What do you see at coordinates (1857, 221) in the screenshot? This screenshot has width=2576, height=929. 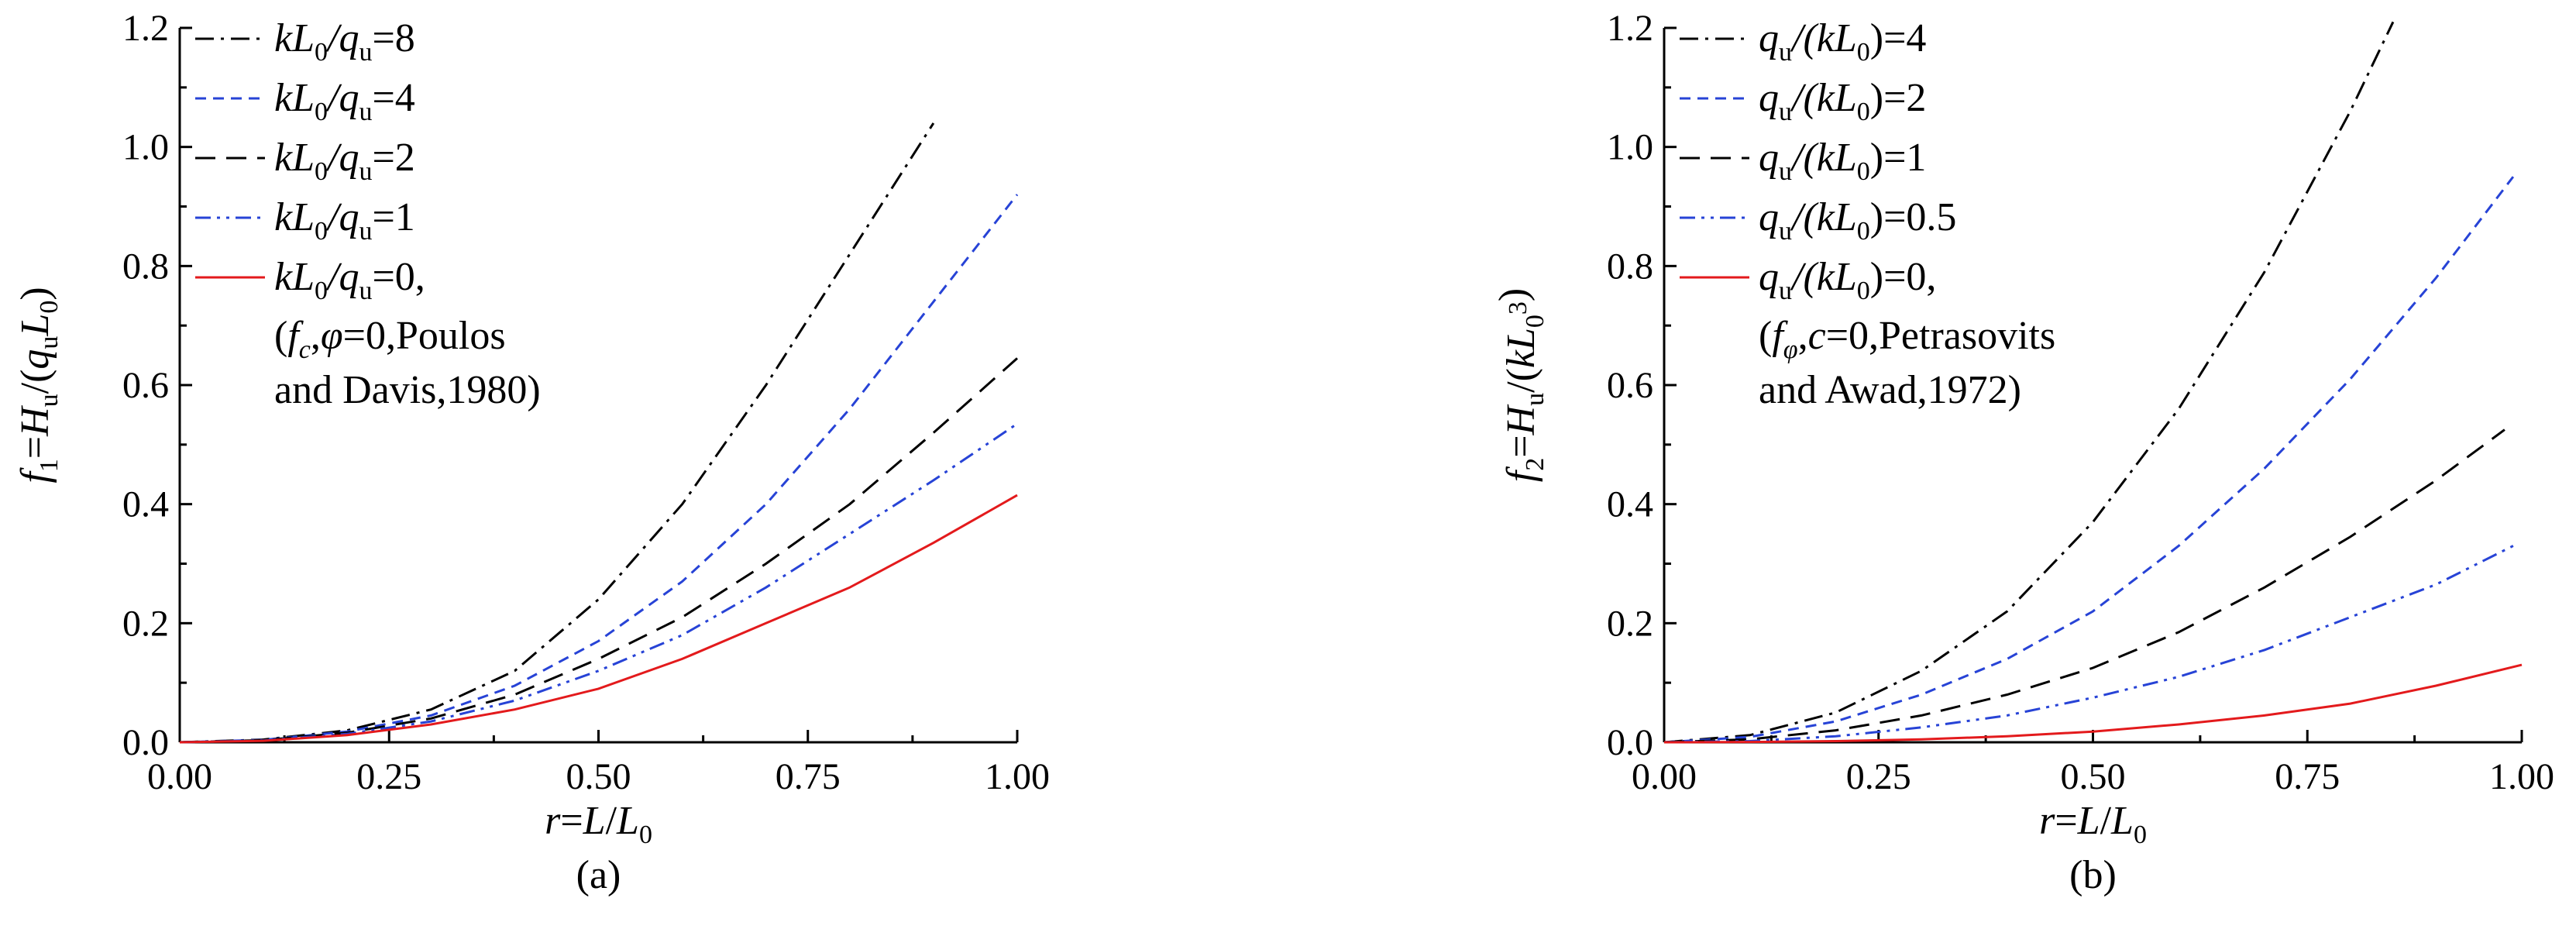 I see `legend-entry-label: qu/(kL0)=0.5` at bounding box center [1857, 221].